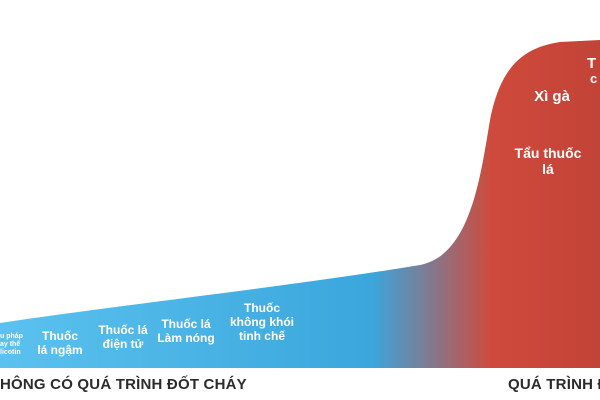  I want to click on label-cut-off-second: c, so click(594, 78).